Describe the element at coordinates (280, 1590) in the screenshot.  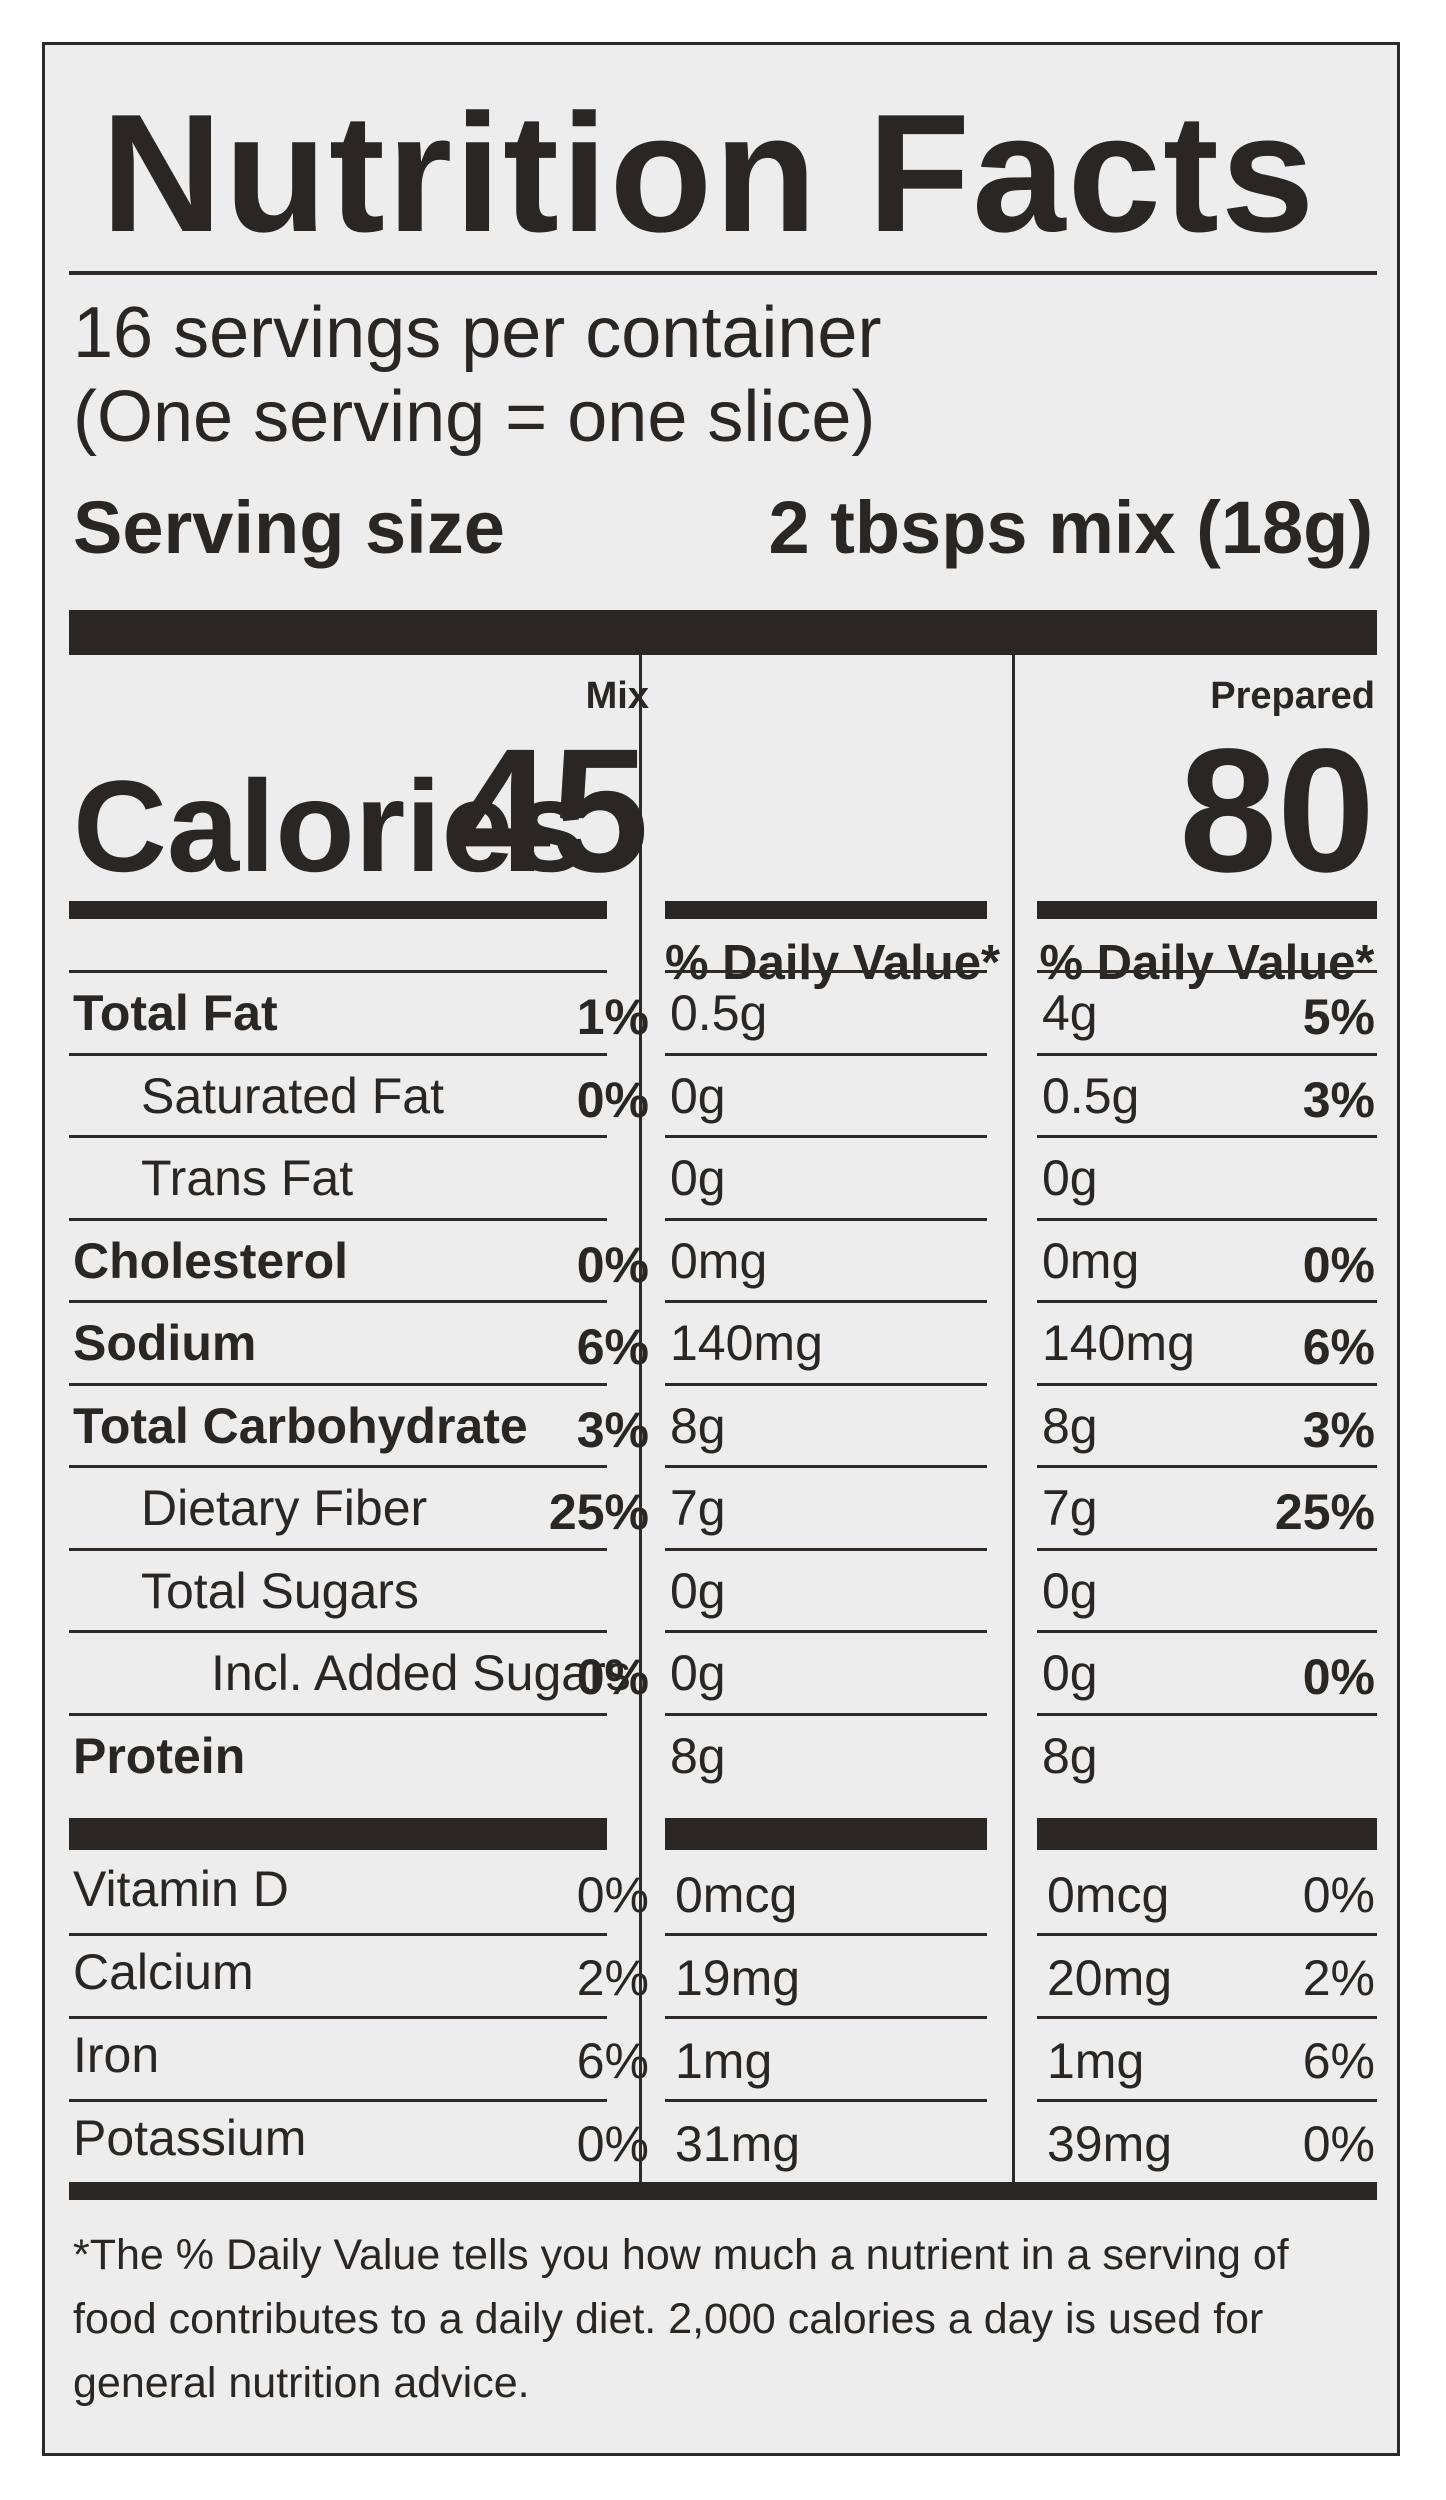
I see `nutrient-name: Total Sugars` at that location.